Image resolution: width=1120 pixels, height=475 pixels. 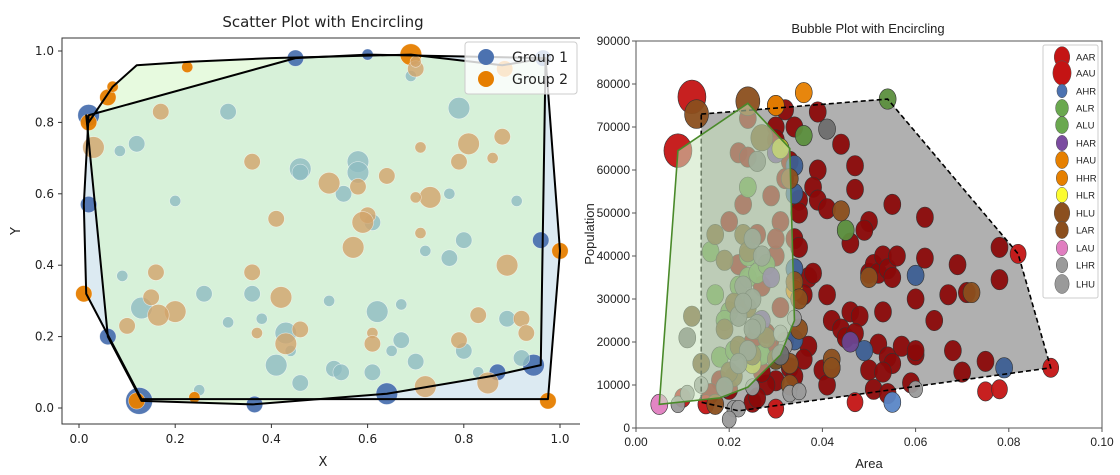 What do you see at coordinates (175, 439) in the screenshot?
I see `x-tick-label: 0.2` at bounding box center [175, 439].